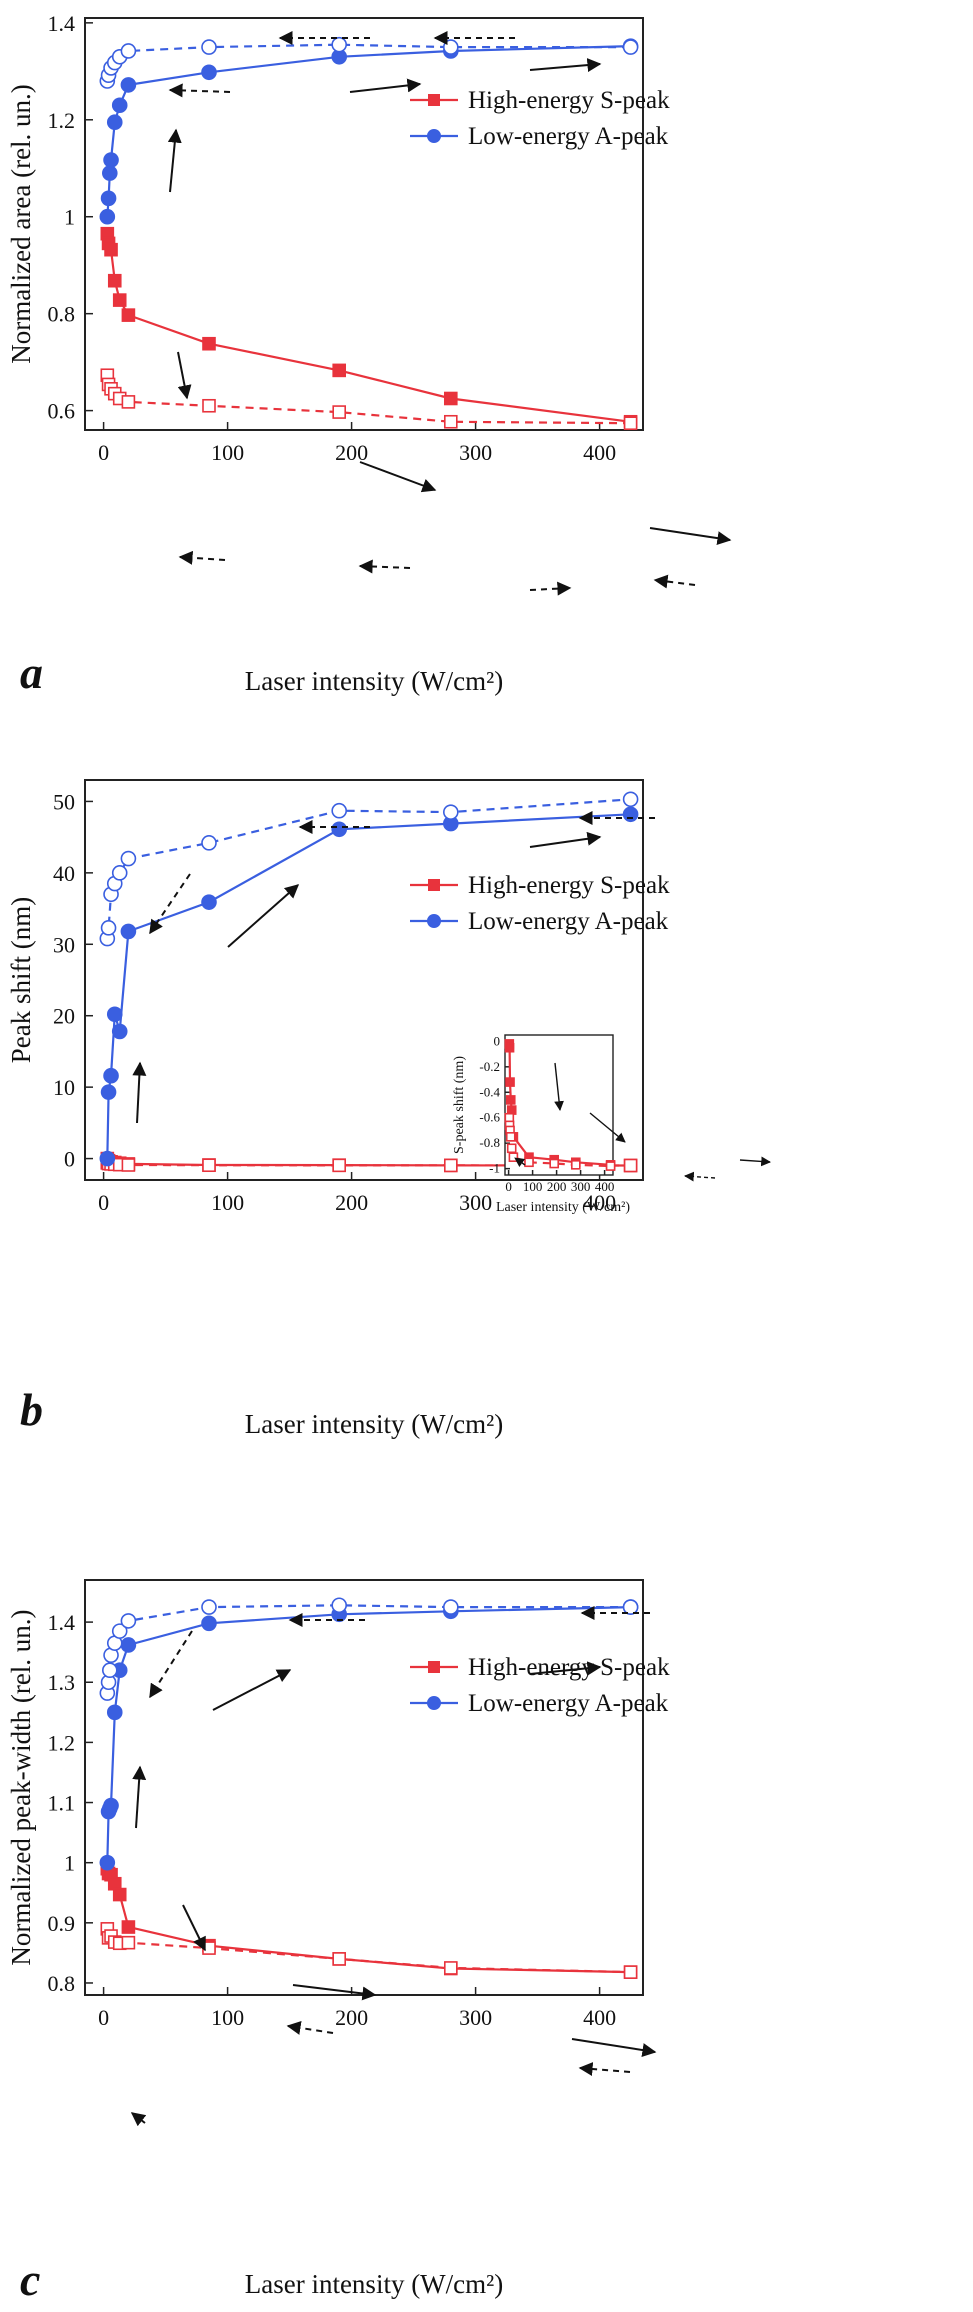 This screenshot has width=973, height=2312. What do you see at coordinates (489, 1091) in the screenshot?
I see `inset-ytick-label-2: -0.4` at bounding box center [489, 1091].